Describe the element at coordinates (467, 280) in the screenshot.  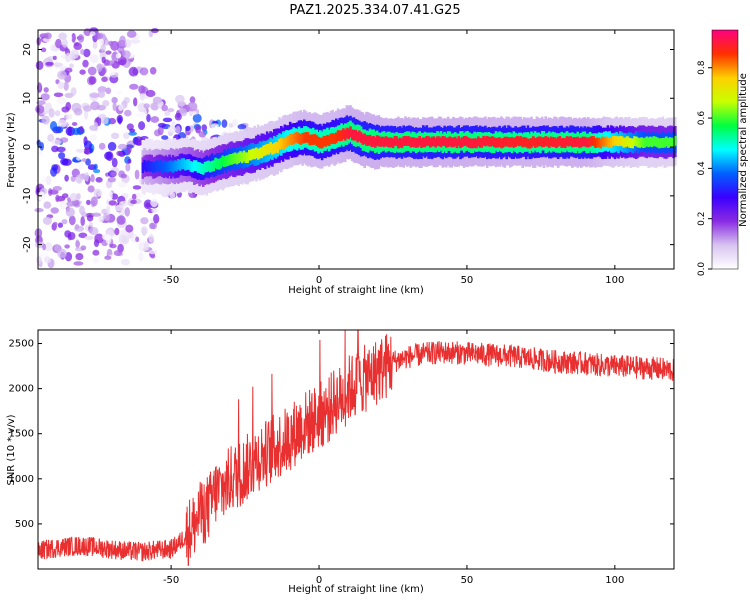
I see `x-tick-label: 50` at that location.